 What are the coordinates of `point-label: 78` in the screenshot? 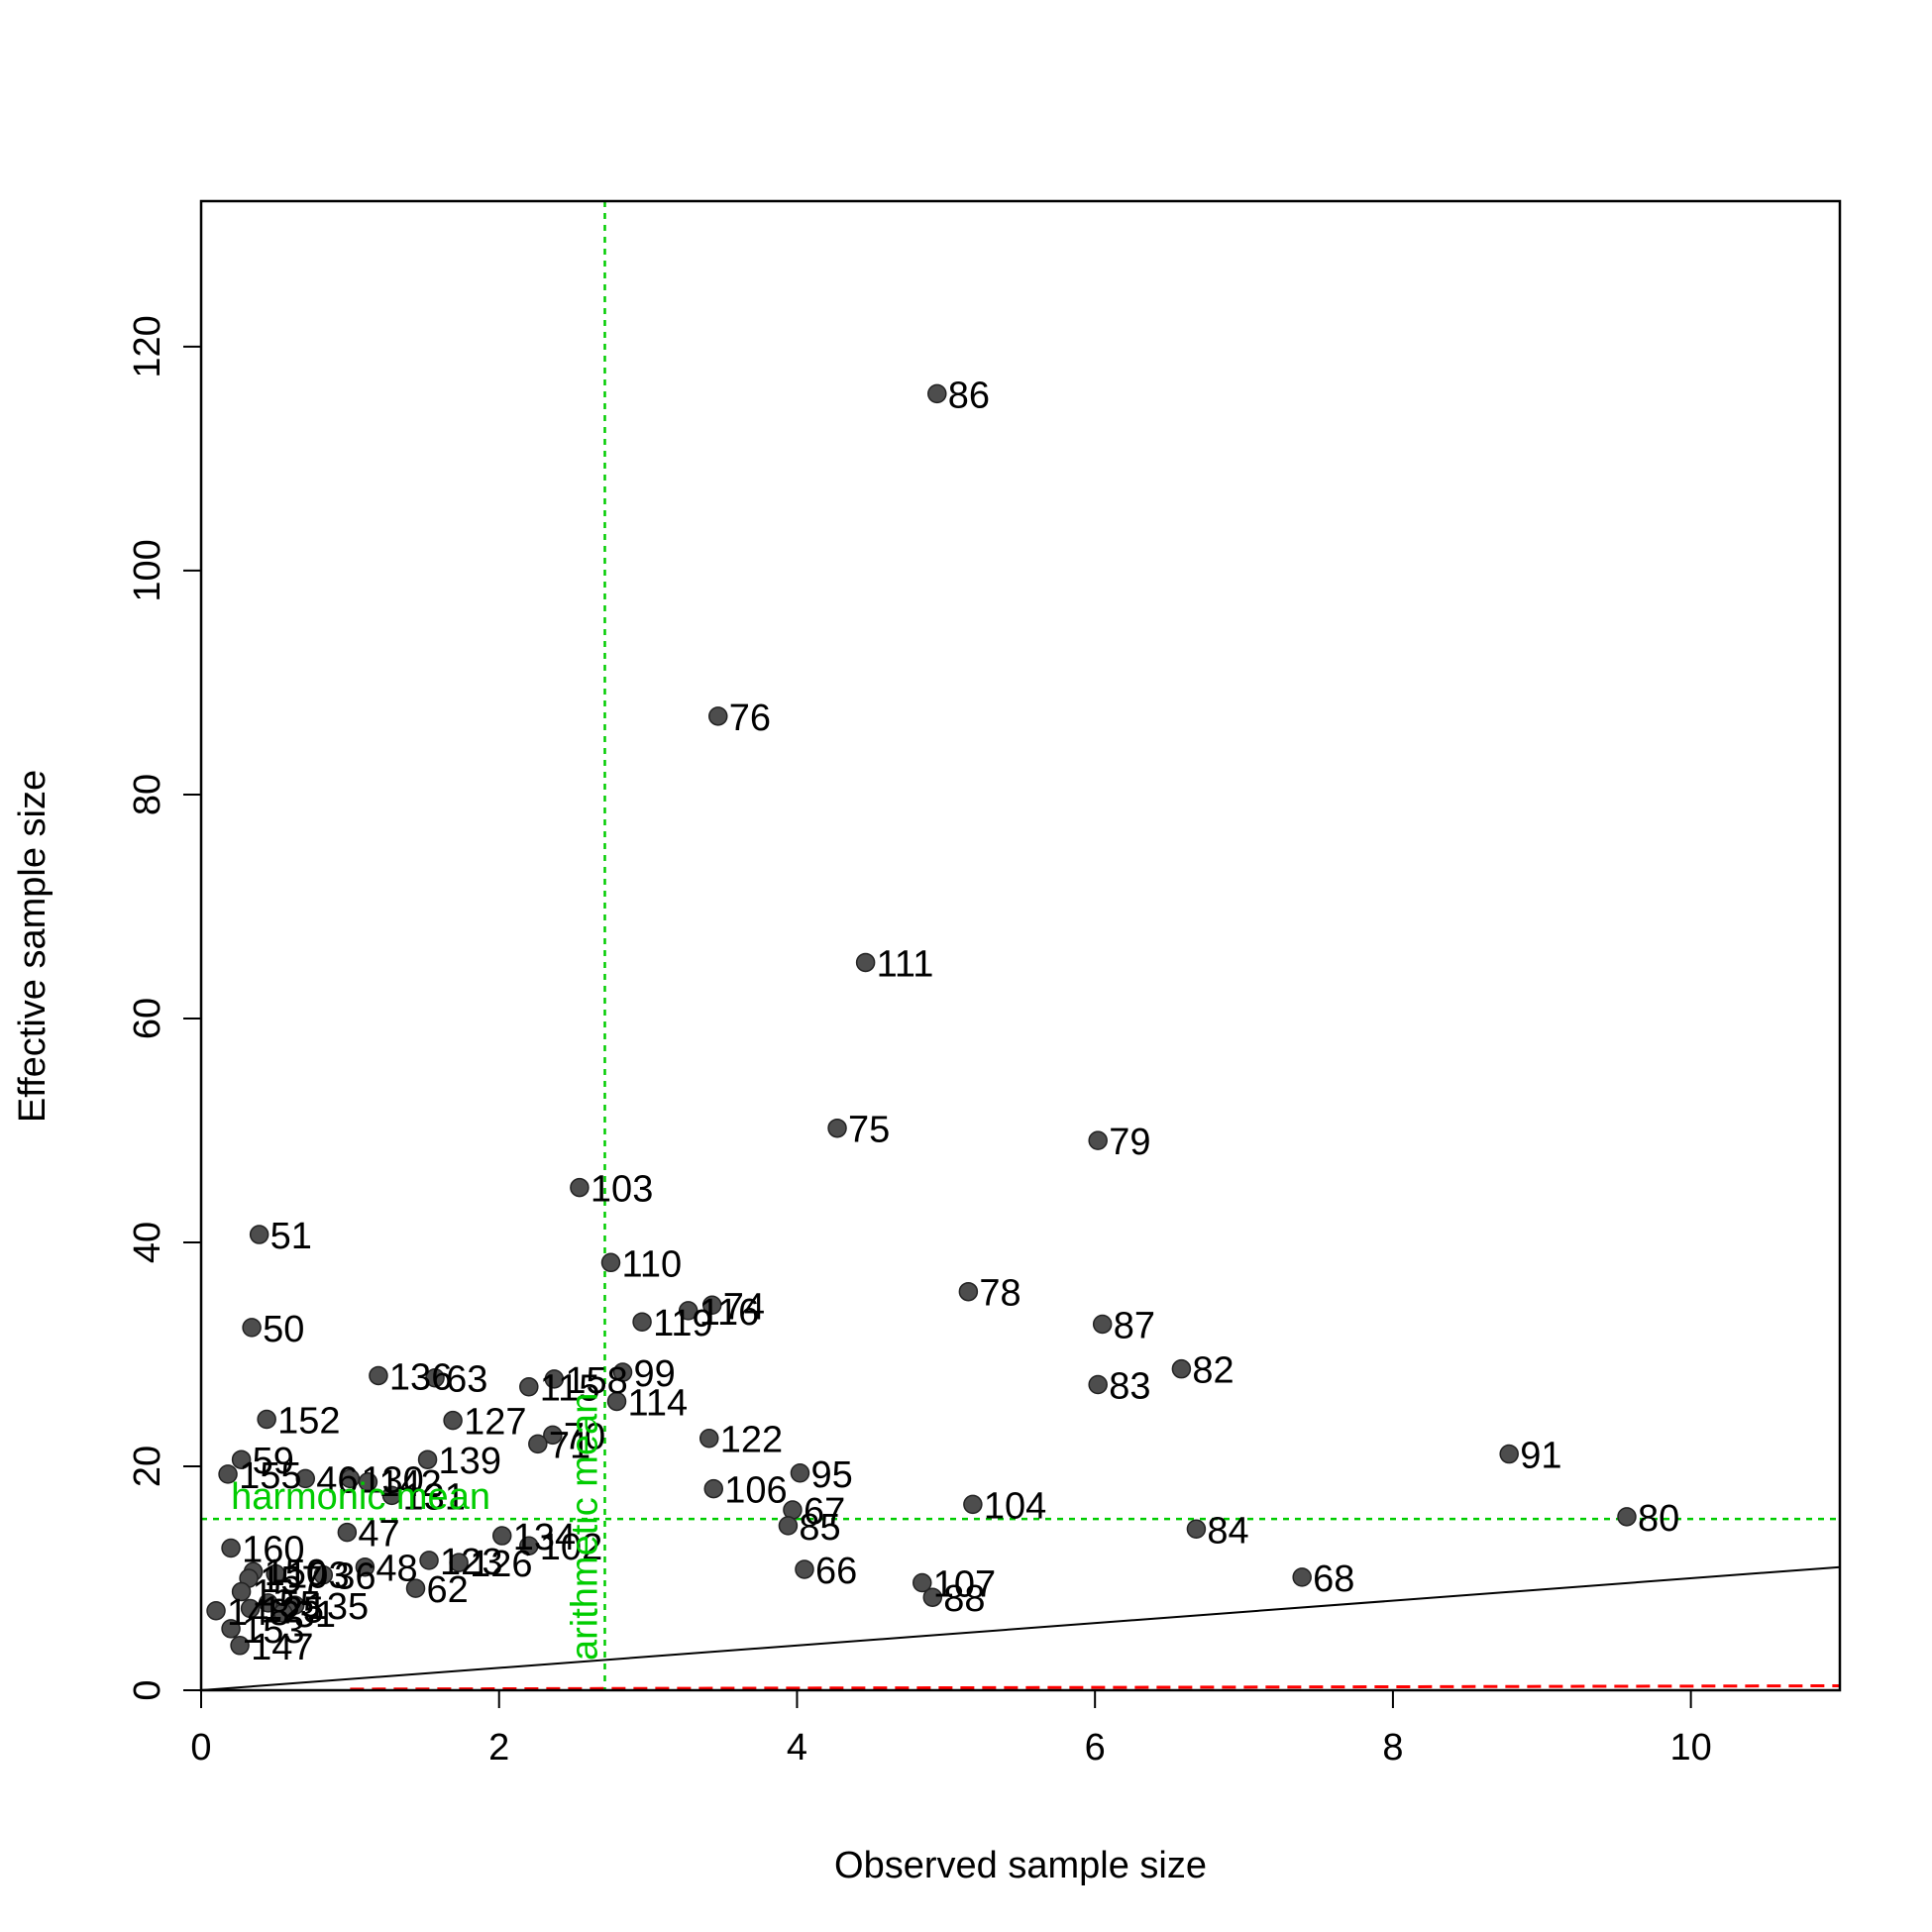 It's located at (999, 1294).